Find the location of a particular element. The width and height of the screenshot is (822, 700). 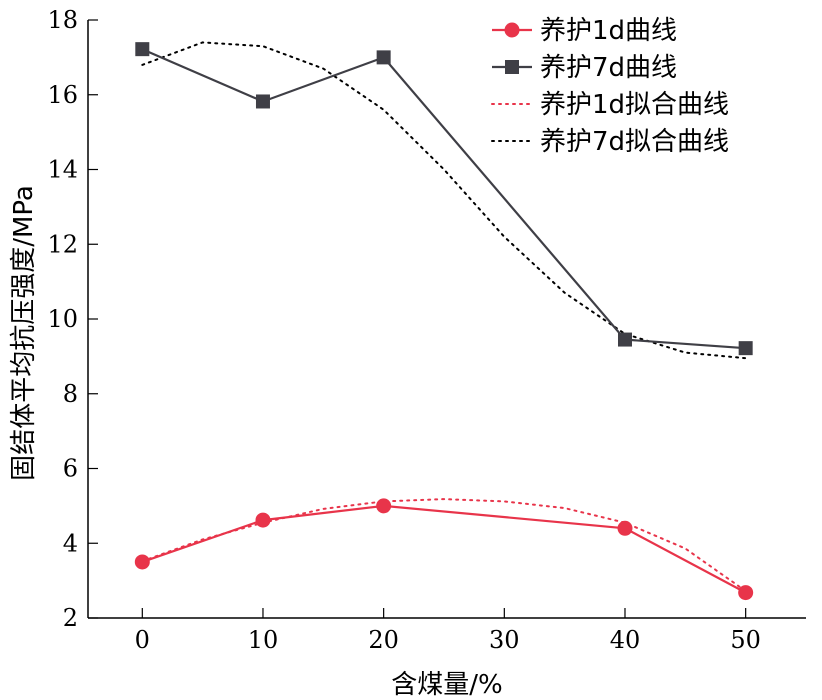

x-tick-label: 0 is located at coordinates (142, 640).